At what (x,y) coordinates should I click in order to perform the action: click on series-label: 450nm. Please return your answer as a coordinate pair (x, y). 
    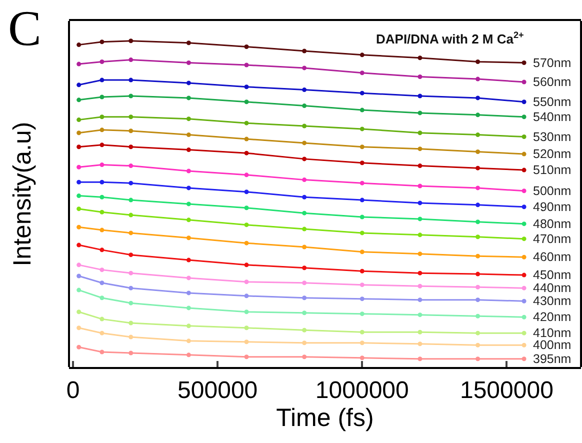
    Looking at the image, I should click on (552, 275).